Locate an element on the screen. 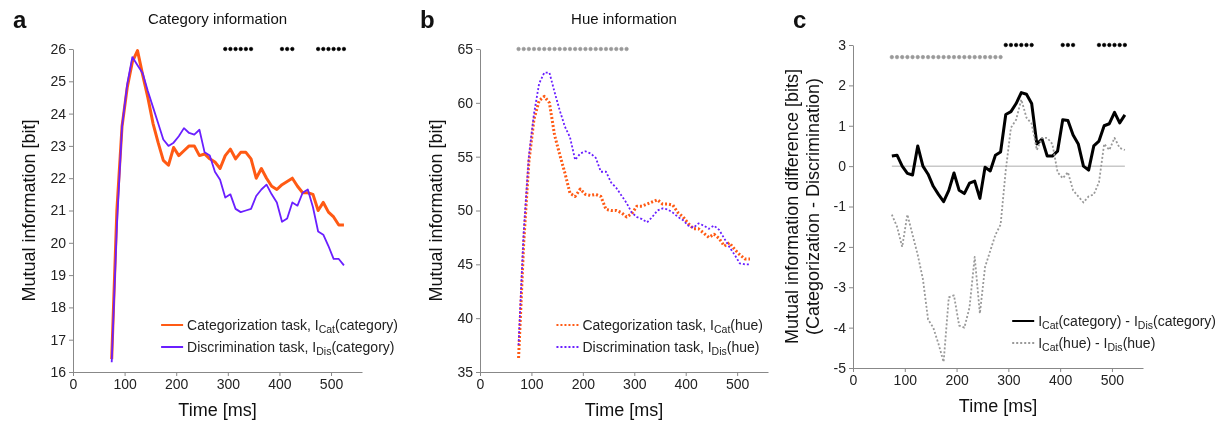 This screenshot has height=421, width=1222. y-tick-label: 26 is located at coordinates (58, 48).